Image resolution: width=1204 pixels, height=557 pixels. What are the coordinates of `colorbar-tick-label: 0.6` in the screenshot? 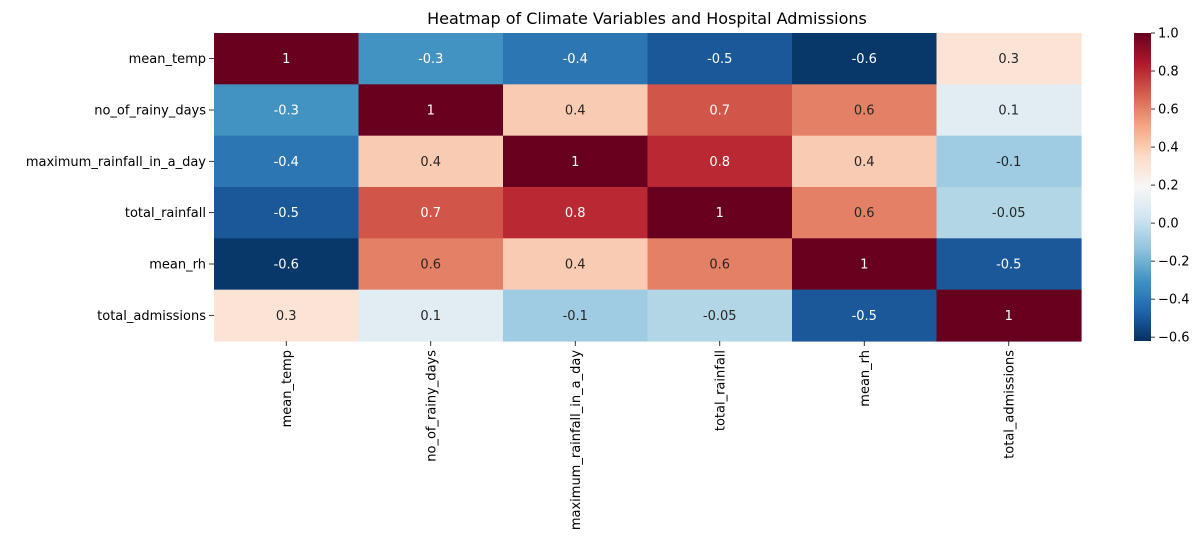 It's located at (1168, 110).